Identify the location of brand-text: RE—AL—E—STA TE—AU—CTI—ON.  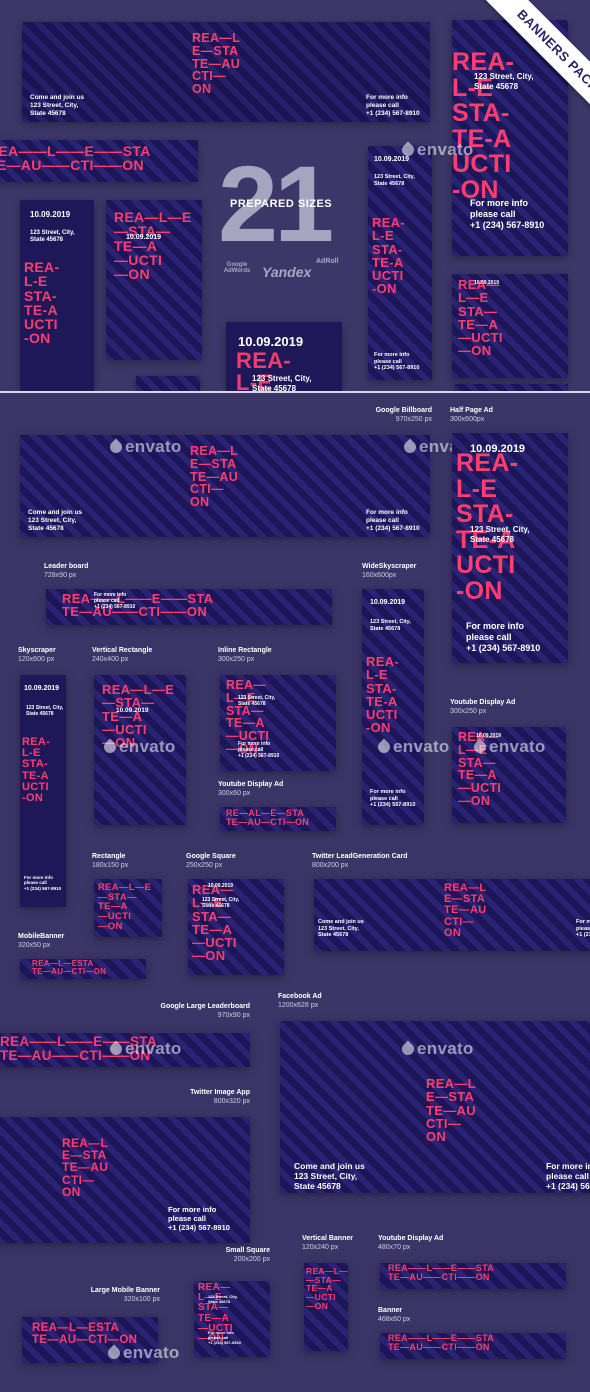
(268, 818).